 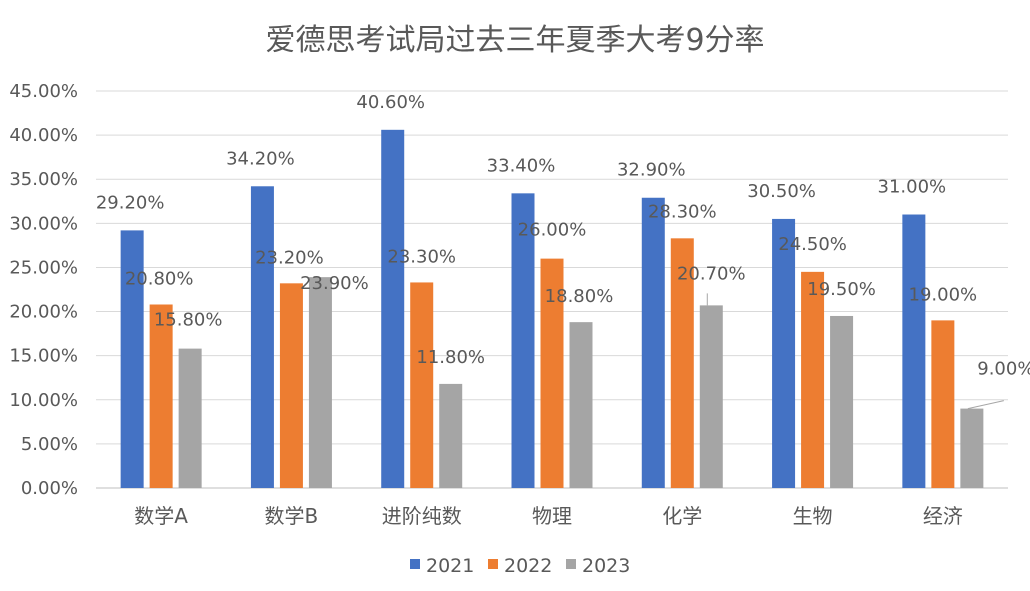 I want to click on y-tick-label: 5.00%, so click(x=49, y=444).